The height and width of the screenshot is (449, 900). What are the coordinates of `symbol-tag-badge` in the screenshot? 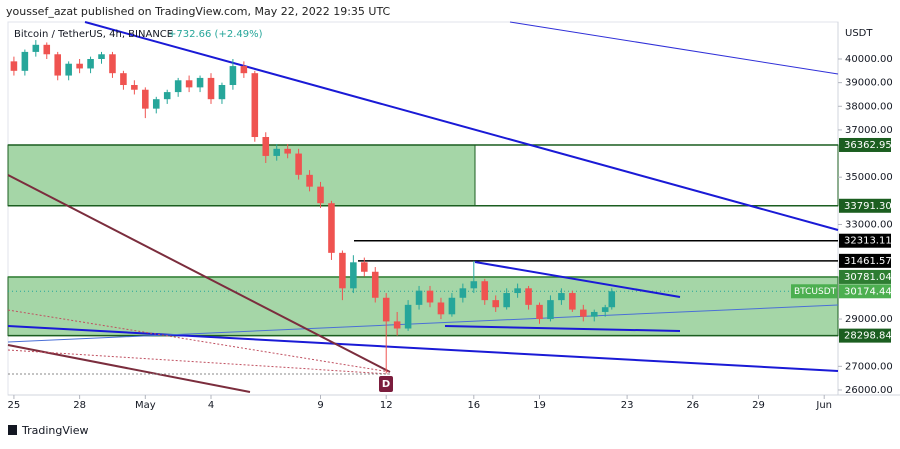 It's located at (814, 291).